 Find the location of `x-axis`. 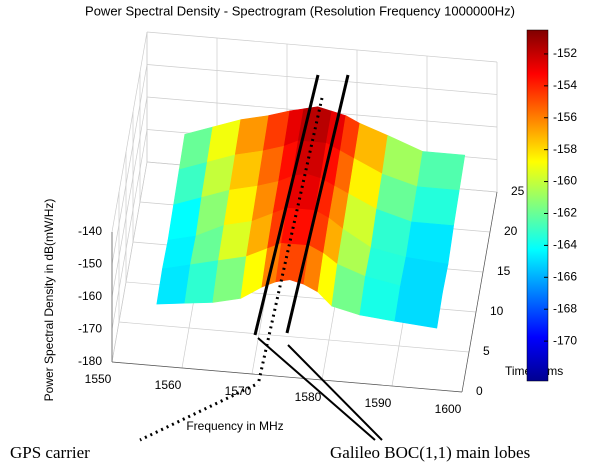

x-axis is located at coordinates (287, 377).